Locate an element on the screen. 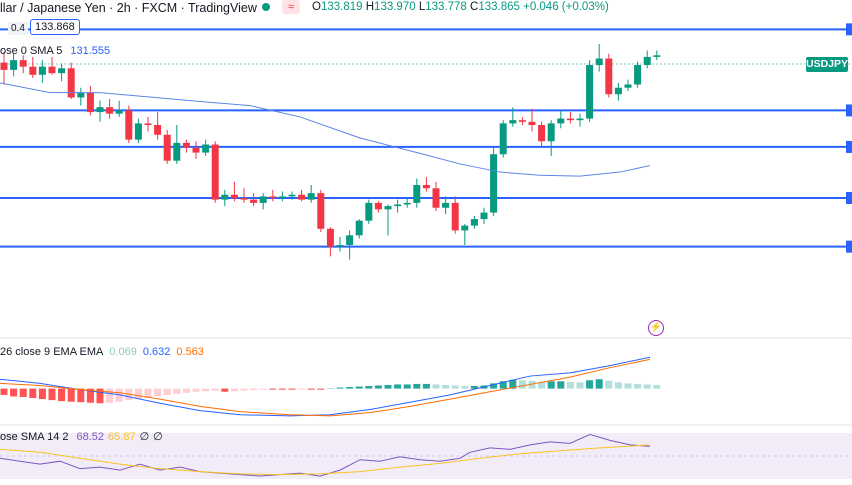  rsi-value: 68.52 is located at coordinates (90, 437).